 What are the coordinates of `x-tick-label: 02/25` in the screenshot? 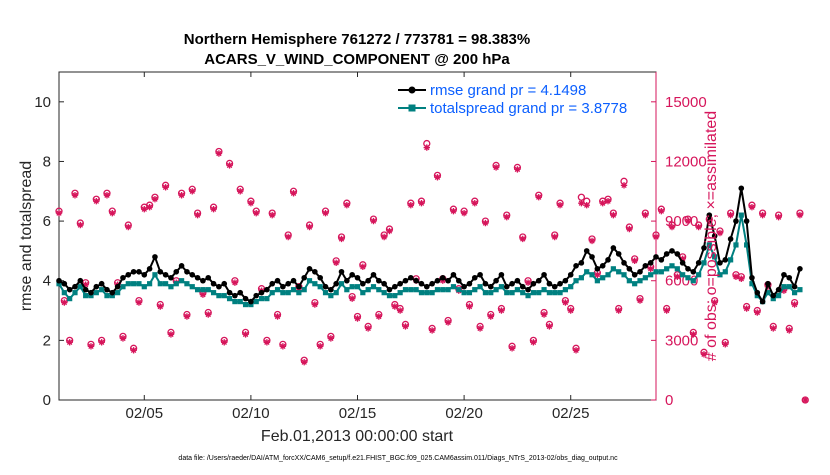 It's located at (571, 413).